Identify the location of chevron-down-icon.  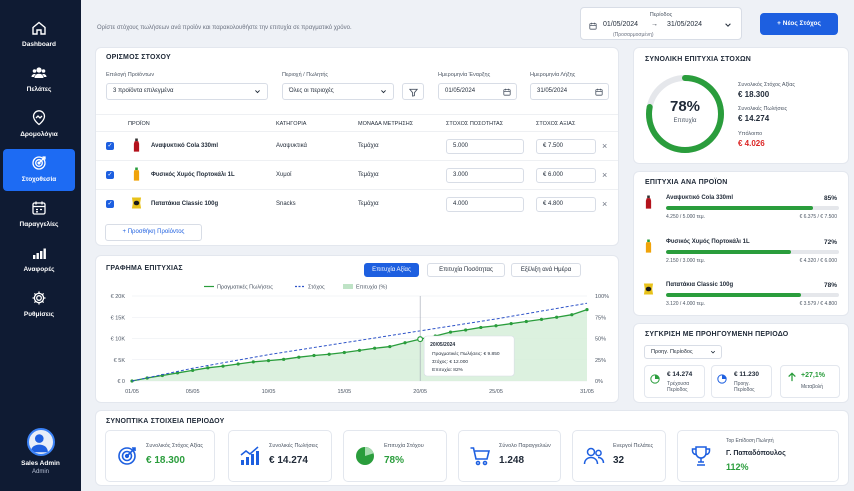
(257, 92).